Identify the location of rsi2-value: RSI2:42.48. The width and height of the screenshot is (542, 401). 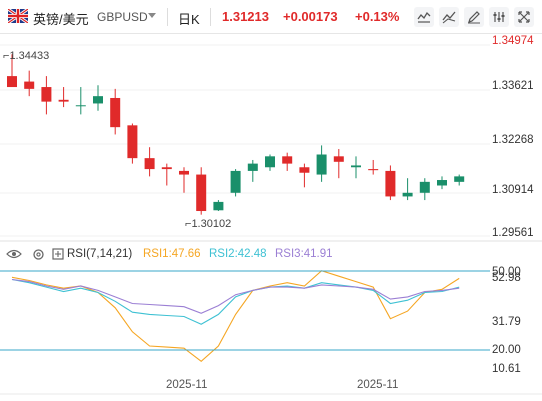
(238, 254).